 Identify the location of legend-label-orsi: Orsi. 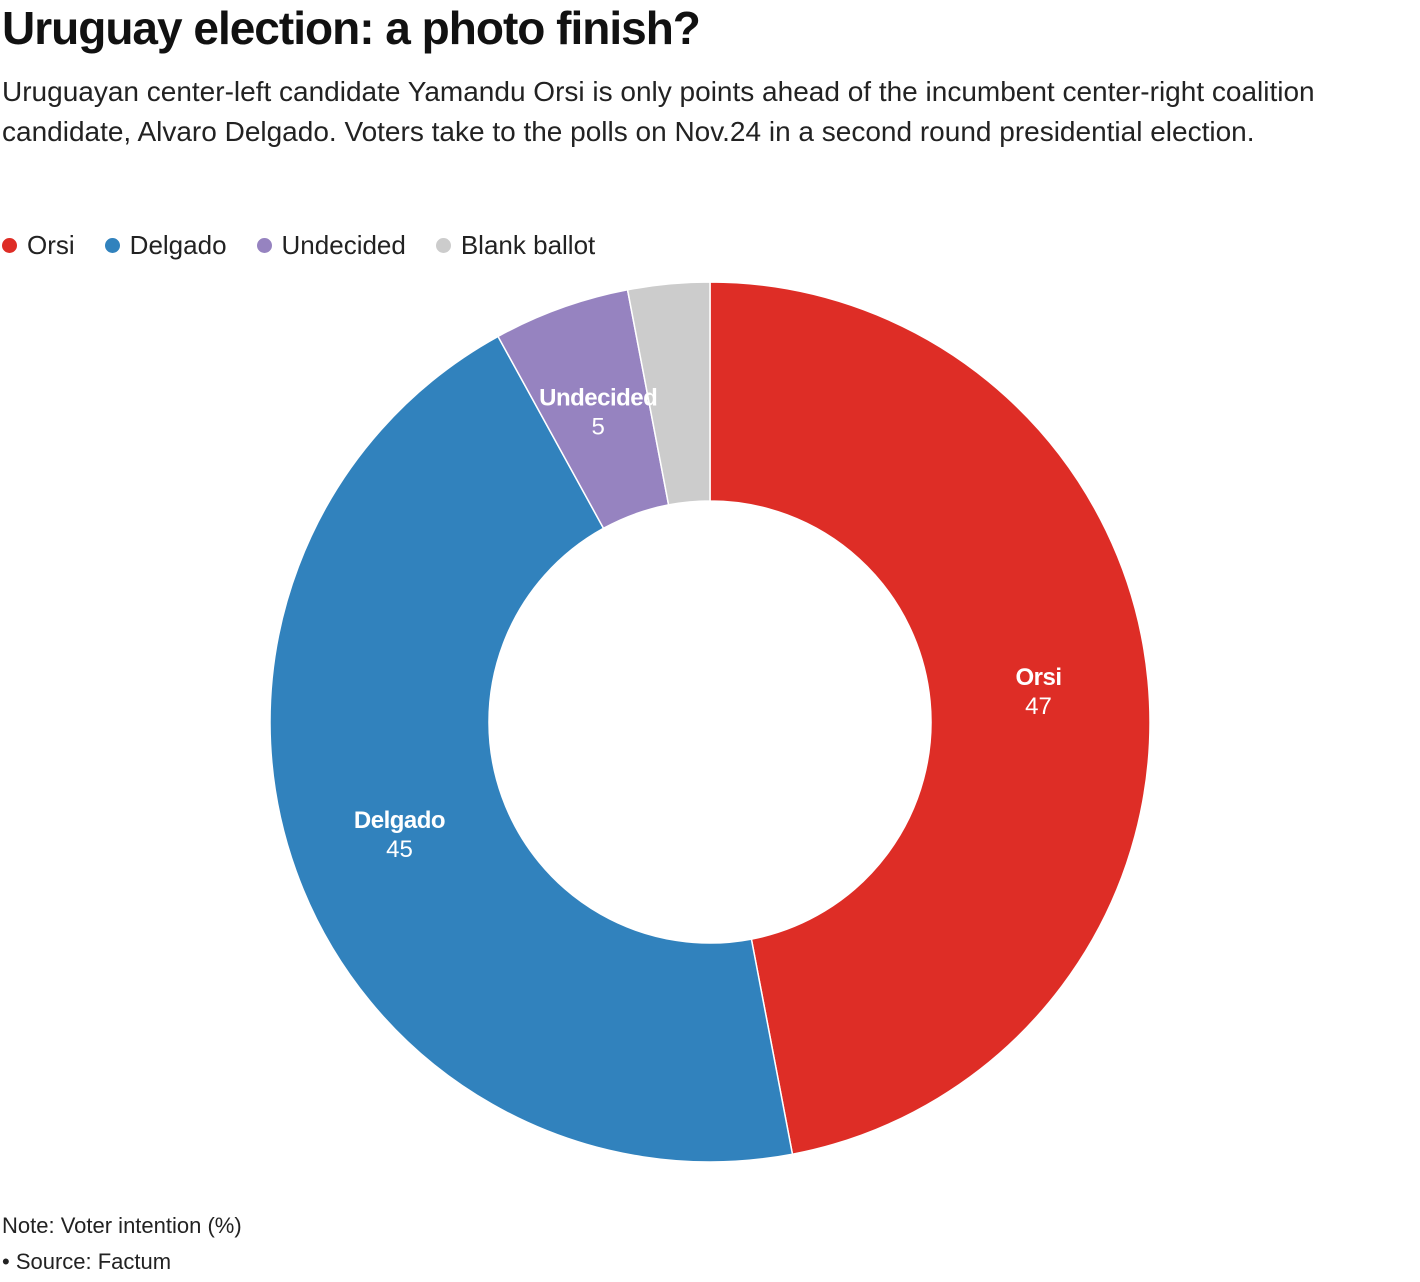
(51, 244).